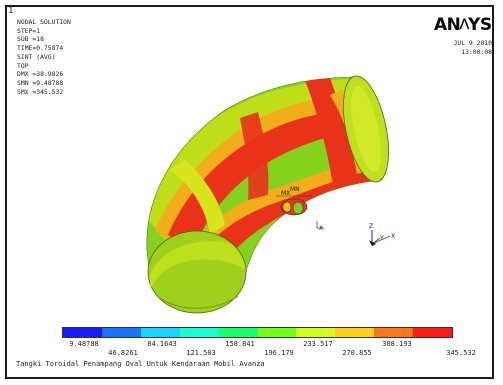 The width and height of the screenshot is (503, 385). I want to click on logo-text-left: AN, so click(447, 25).